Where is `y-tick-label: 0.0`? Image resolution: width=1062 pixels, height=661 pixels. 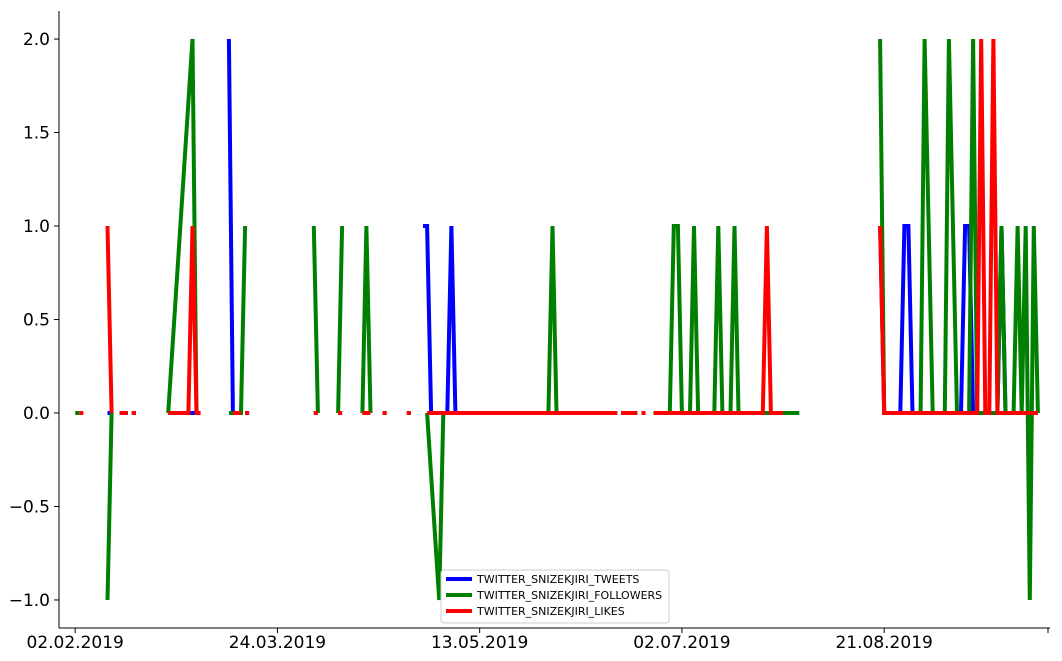
y-tick-label: 0.0 is located at coordinates (36, 414).